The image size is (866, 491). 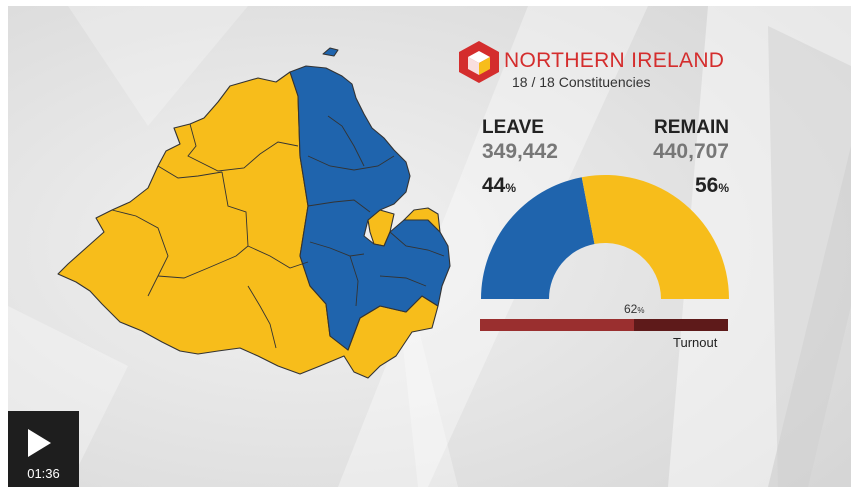 What do you see at coordinates (513, 127) in the screenshot?
I see `leave-label: LEAVE` at bounding box center [513, 127].